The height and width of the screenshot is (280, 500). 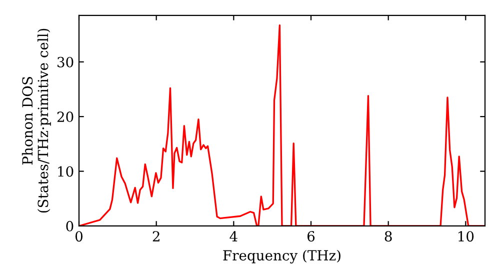 I want to click on x-tick-label: 4, so click(x=234, y=236).